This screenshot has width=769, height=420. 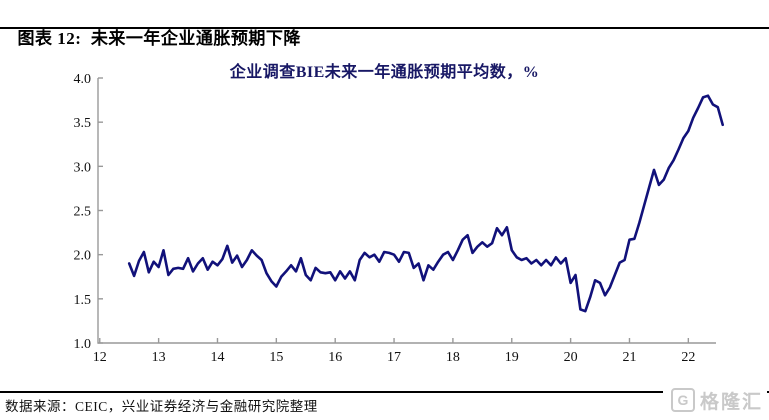 What do you see at coordinates (83, 344) in the screenshot?
I see `y-tick-label: 1.0` at bounding box center [83, 344].